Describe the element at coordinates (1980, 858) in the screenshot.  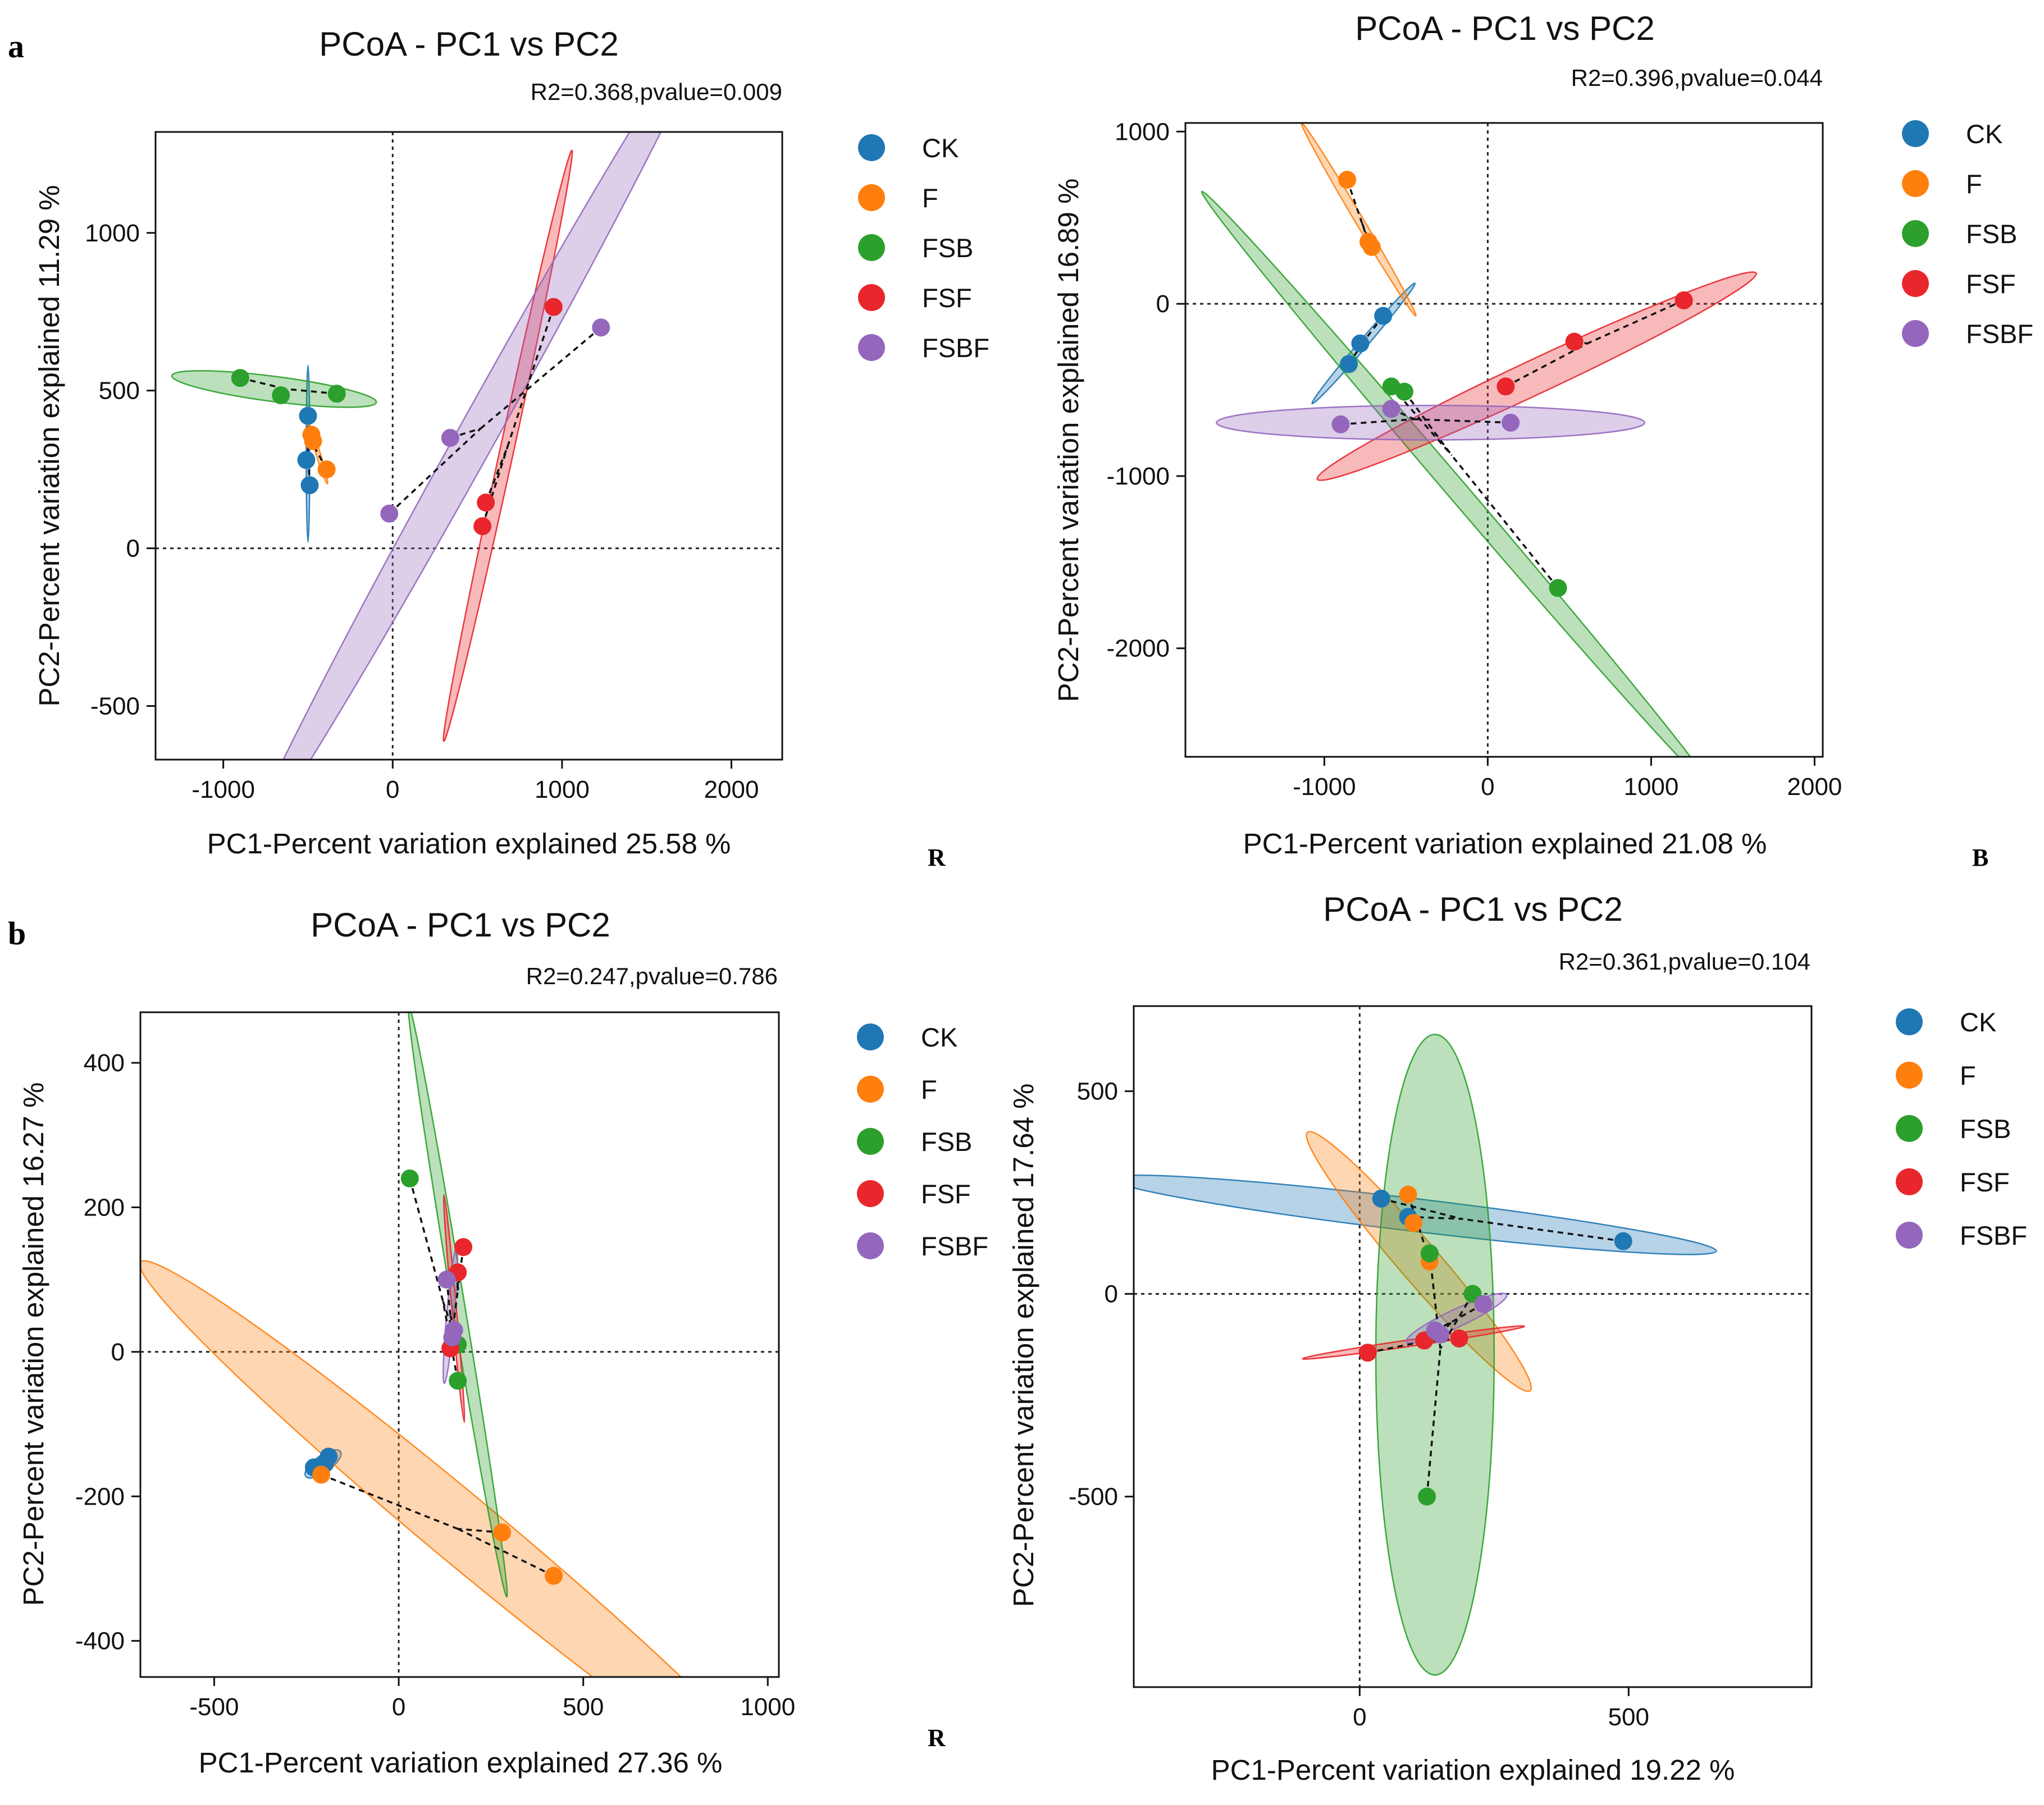
I see `corner-label-b-top: B` at that location.